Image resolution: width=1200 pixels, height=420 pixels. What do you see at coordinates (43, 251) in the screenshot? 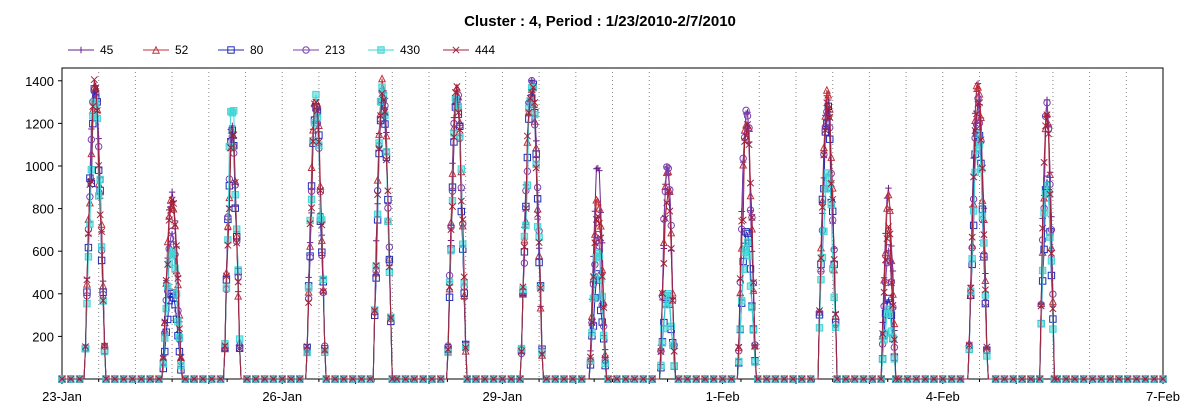
I see `y-tick-label: 600` at bounding box center [43, 251].